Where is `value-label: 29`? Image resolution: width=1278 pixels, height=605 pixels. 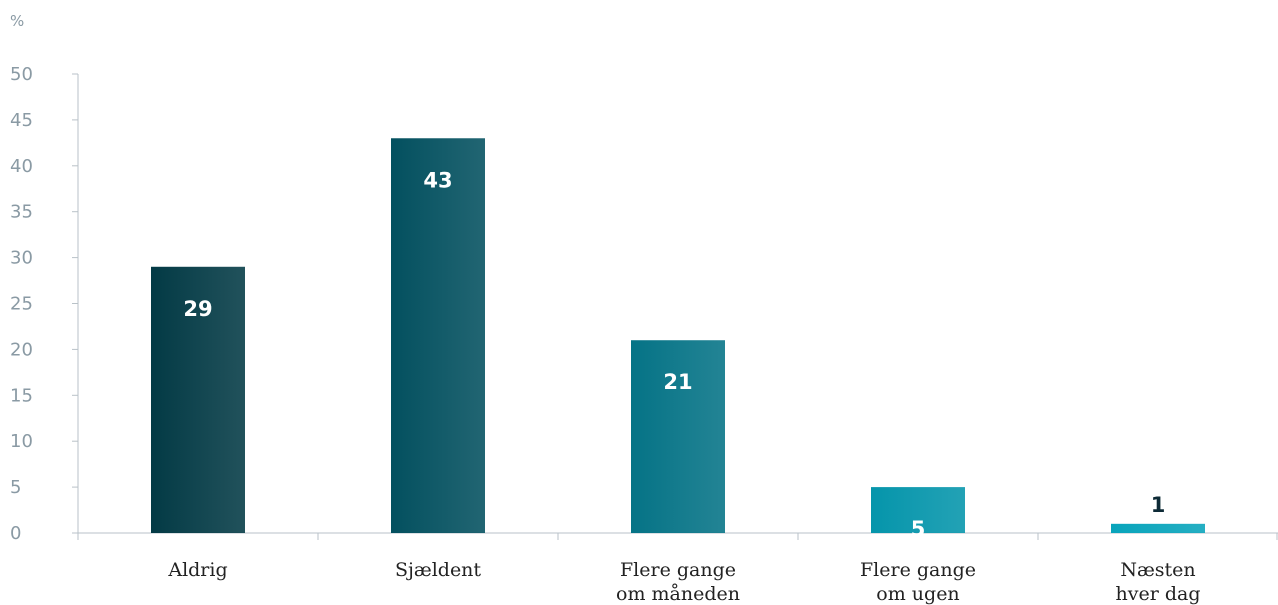
value-label: 29 is located at coordinates (197, 309).